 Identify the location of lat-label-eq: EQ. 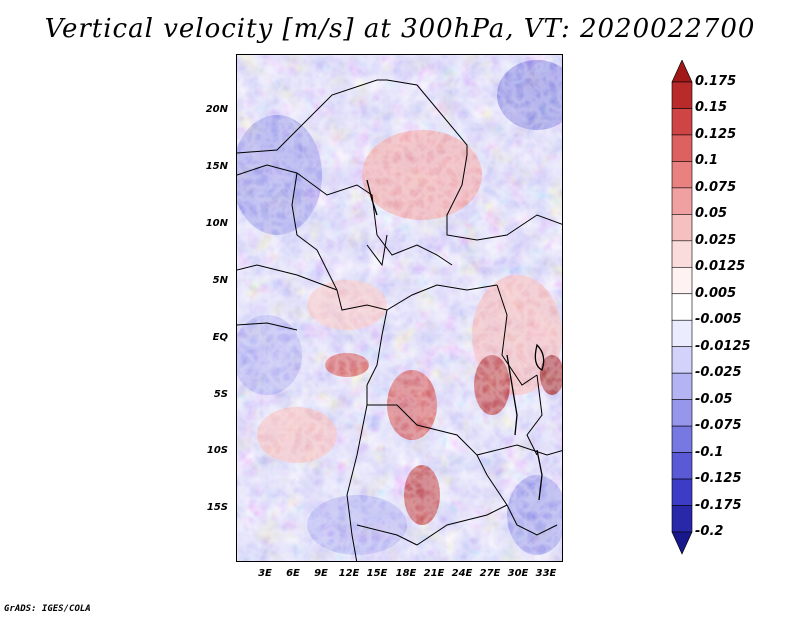
(220, 337).